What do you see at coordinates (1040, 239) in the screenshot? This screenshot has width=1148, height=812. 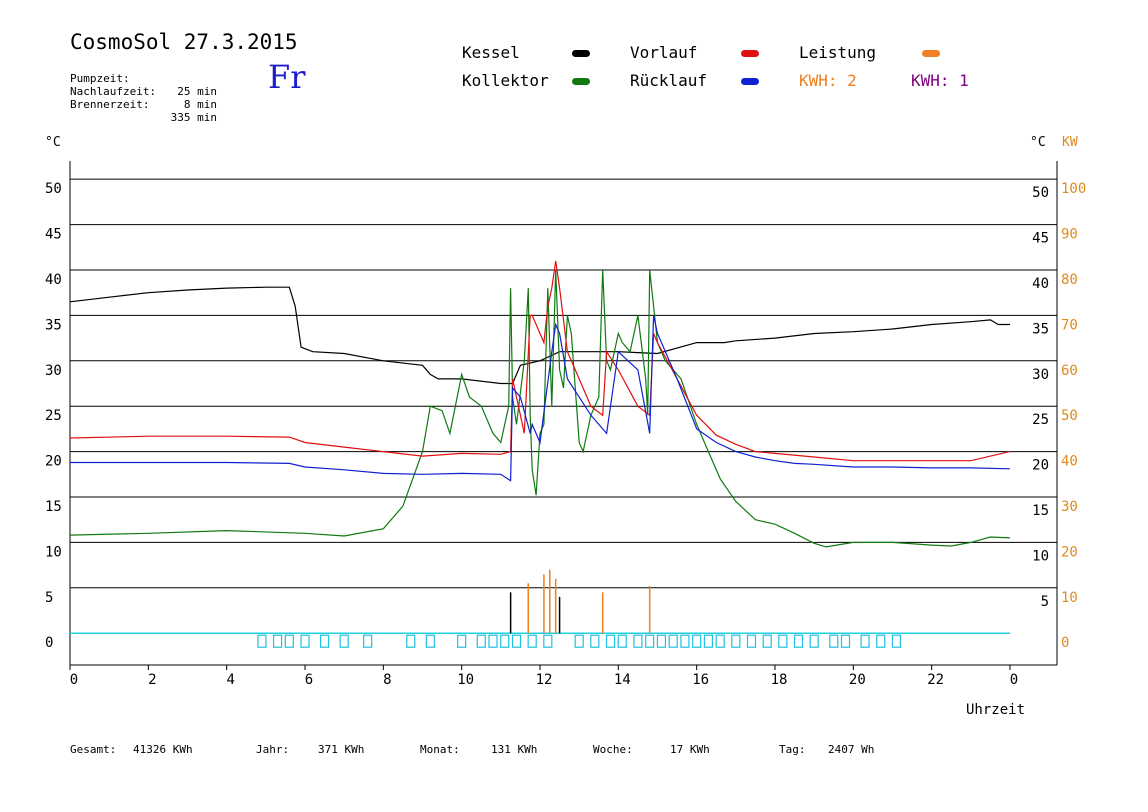 I see `y-right-tick-label: 45` at bounding box center [1040, 239].